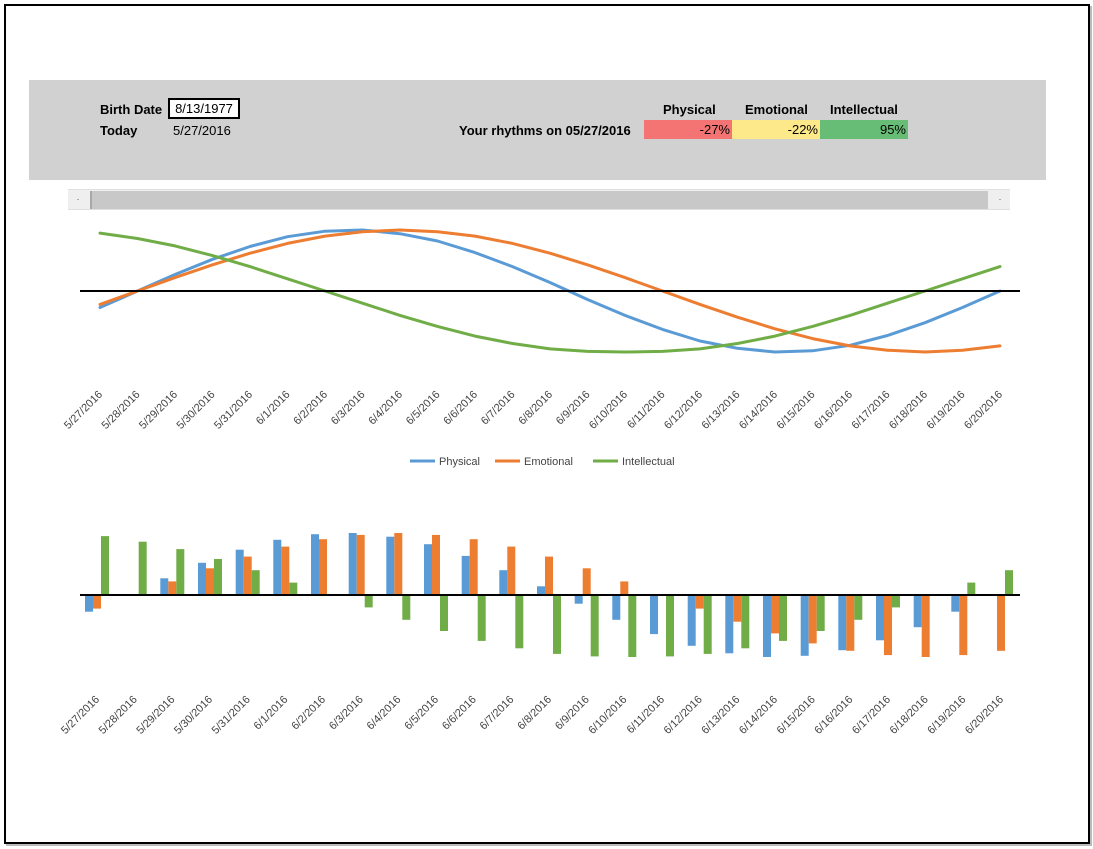  Describe the element at coordinates (864, 129) in the screenshot. I see `intellectual-value-cell: 95%` at that location.